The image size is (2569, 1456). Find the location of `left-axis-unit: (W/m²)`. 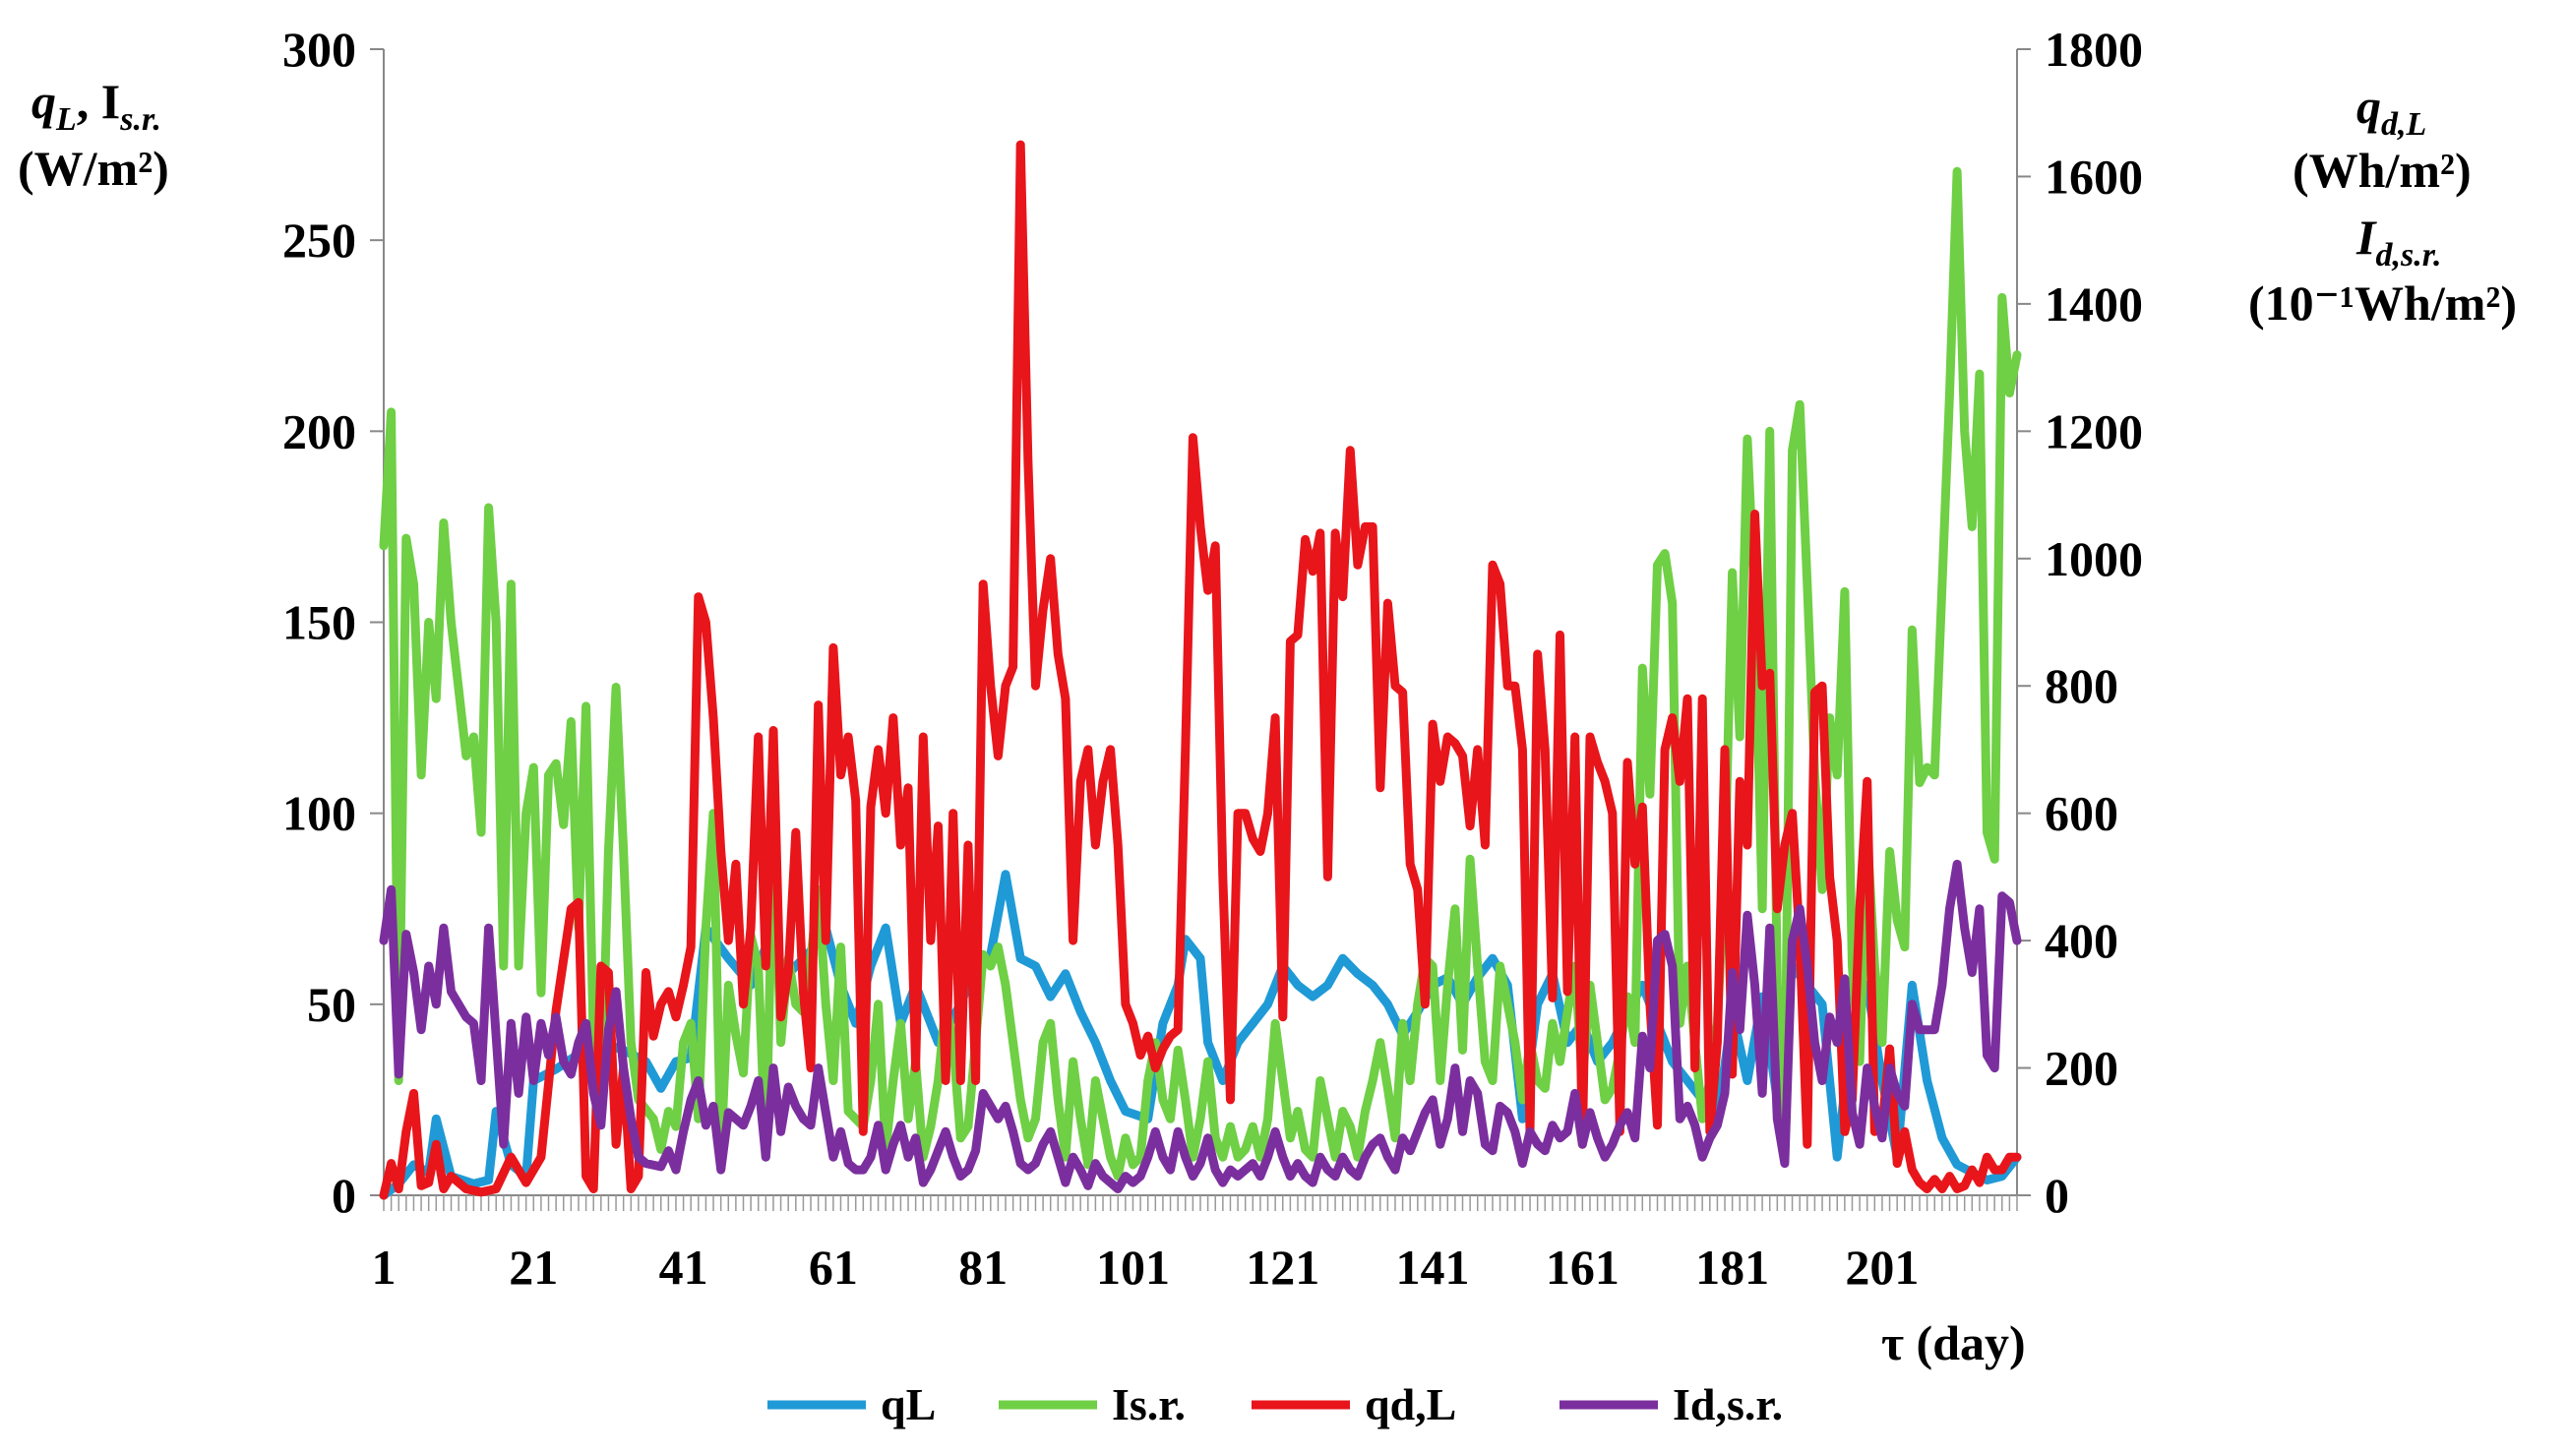

left-axis-unit: (W/m²) is located at coordinates (93, 168).